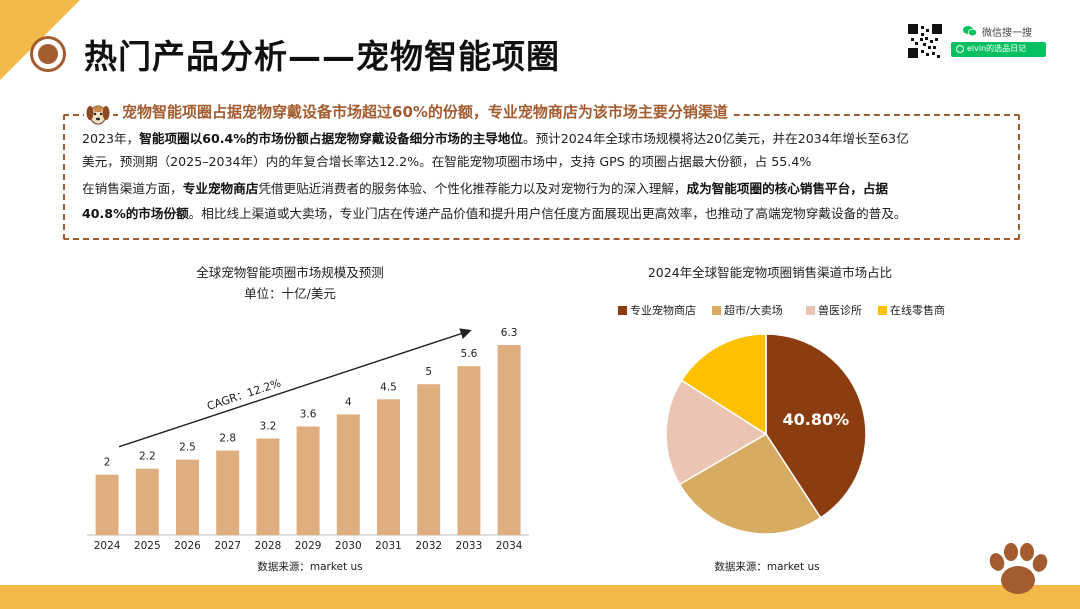 This screenshot has height=609, width=1080. I want to click on summary-text: 2023年，, so click(111, 138).